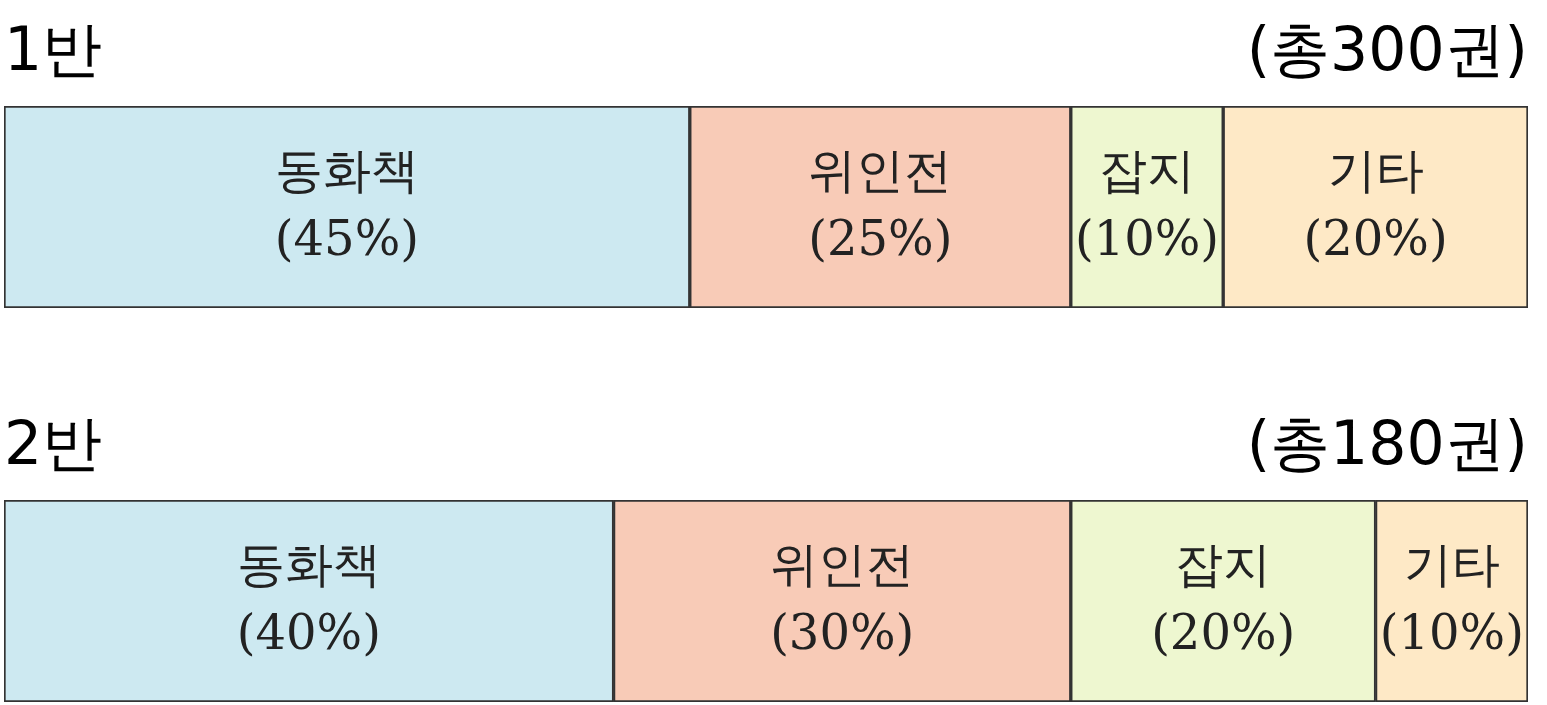 This screenshot has width=1547, height=705. I want to click on chart-title: 2반, so click(53, 443).